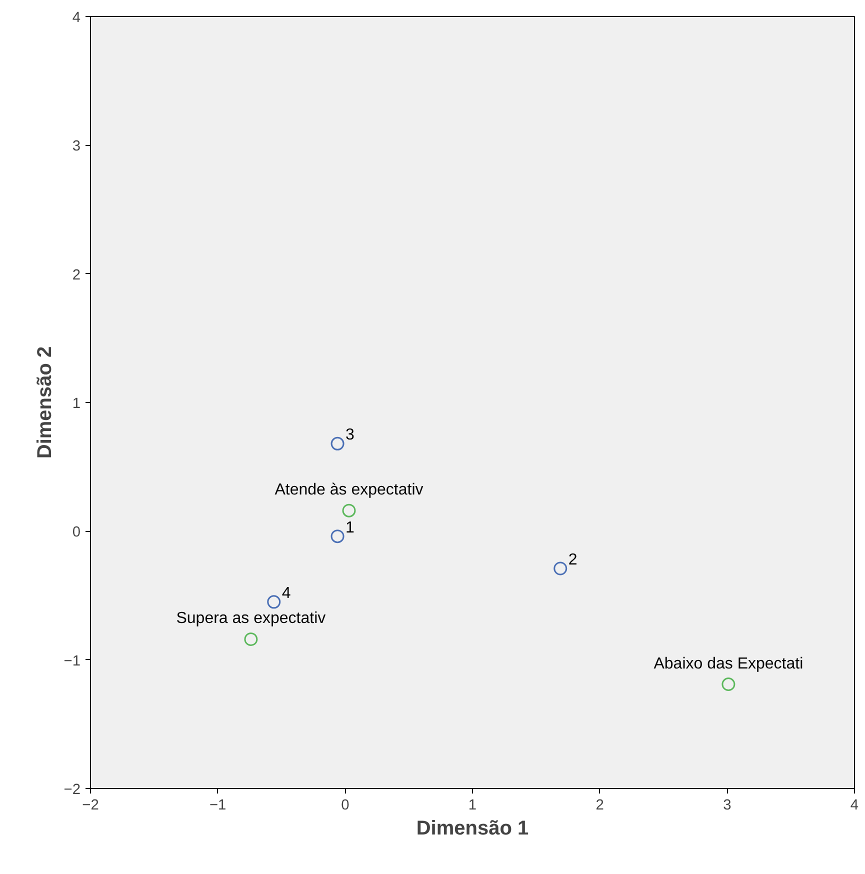 This screenshot has height=874, width=865. Describe the element at coordinates (350, 527) in the screenshot. I see `annotation: 1` at that location.